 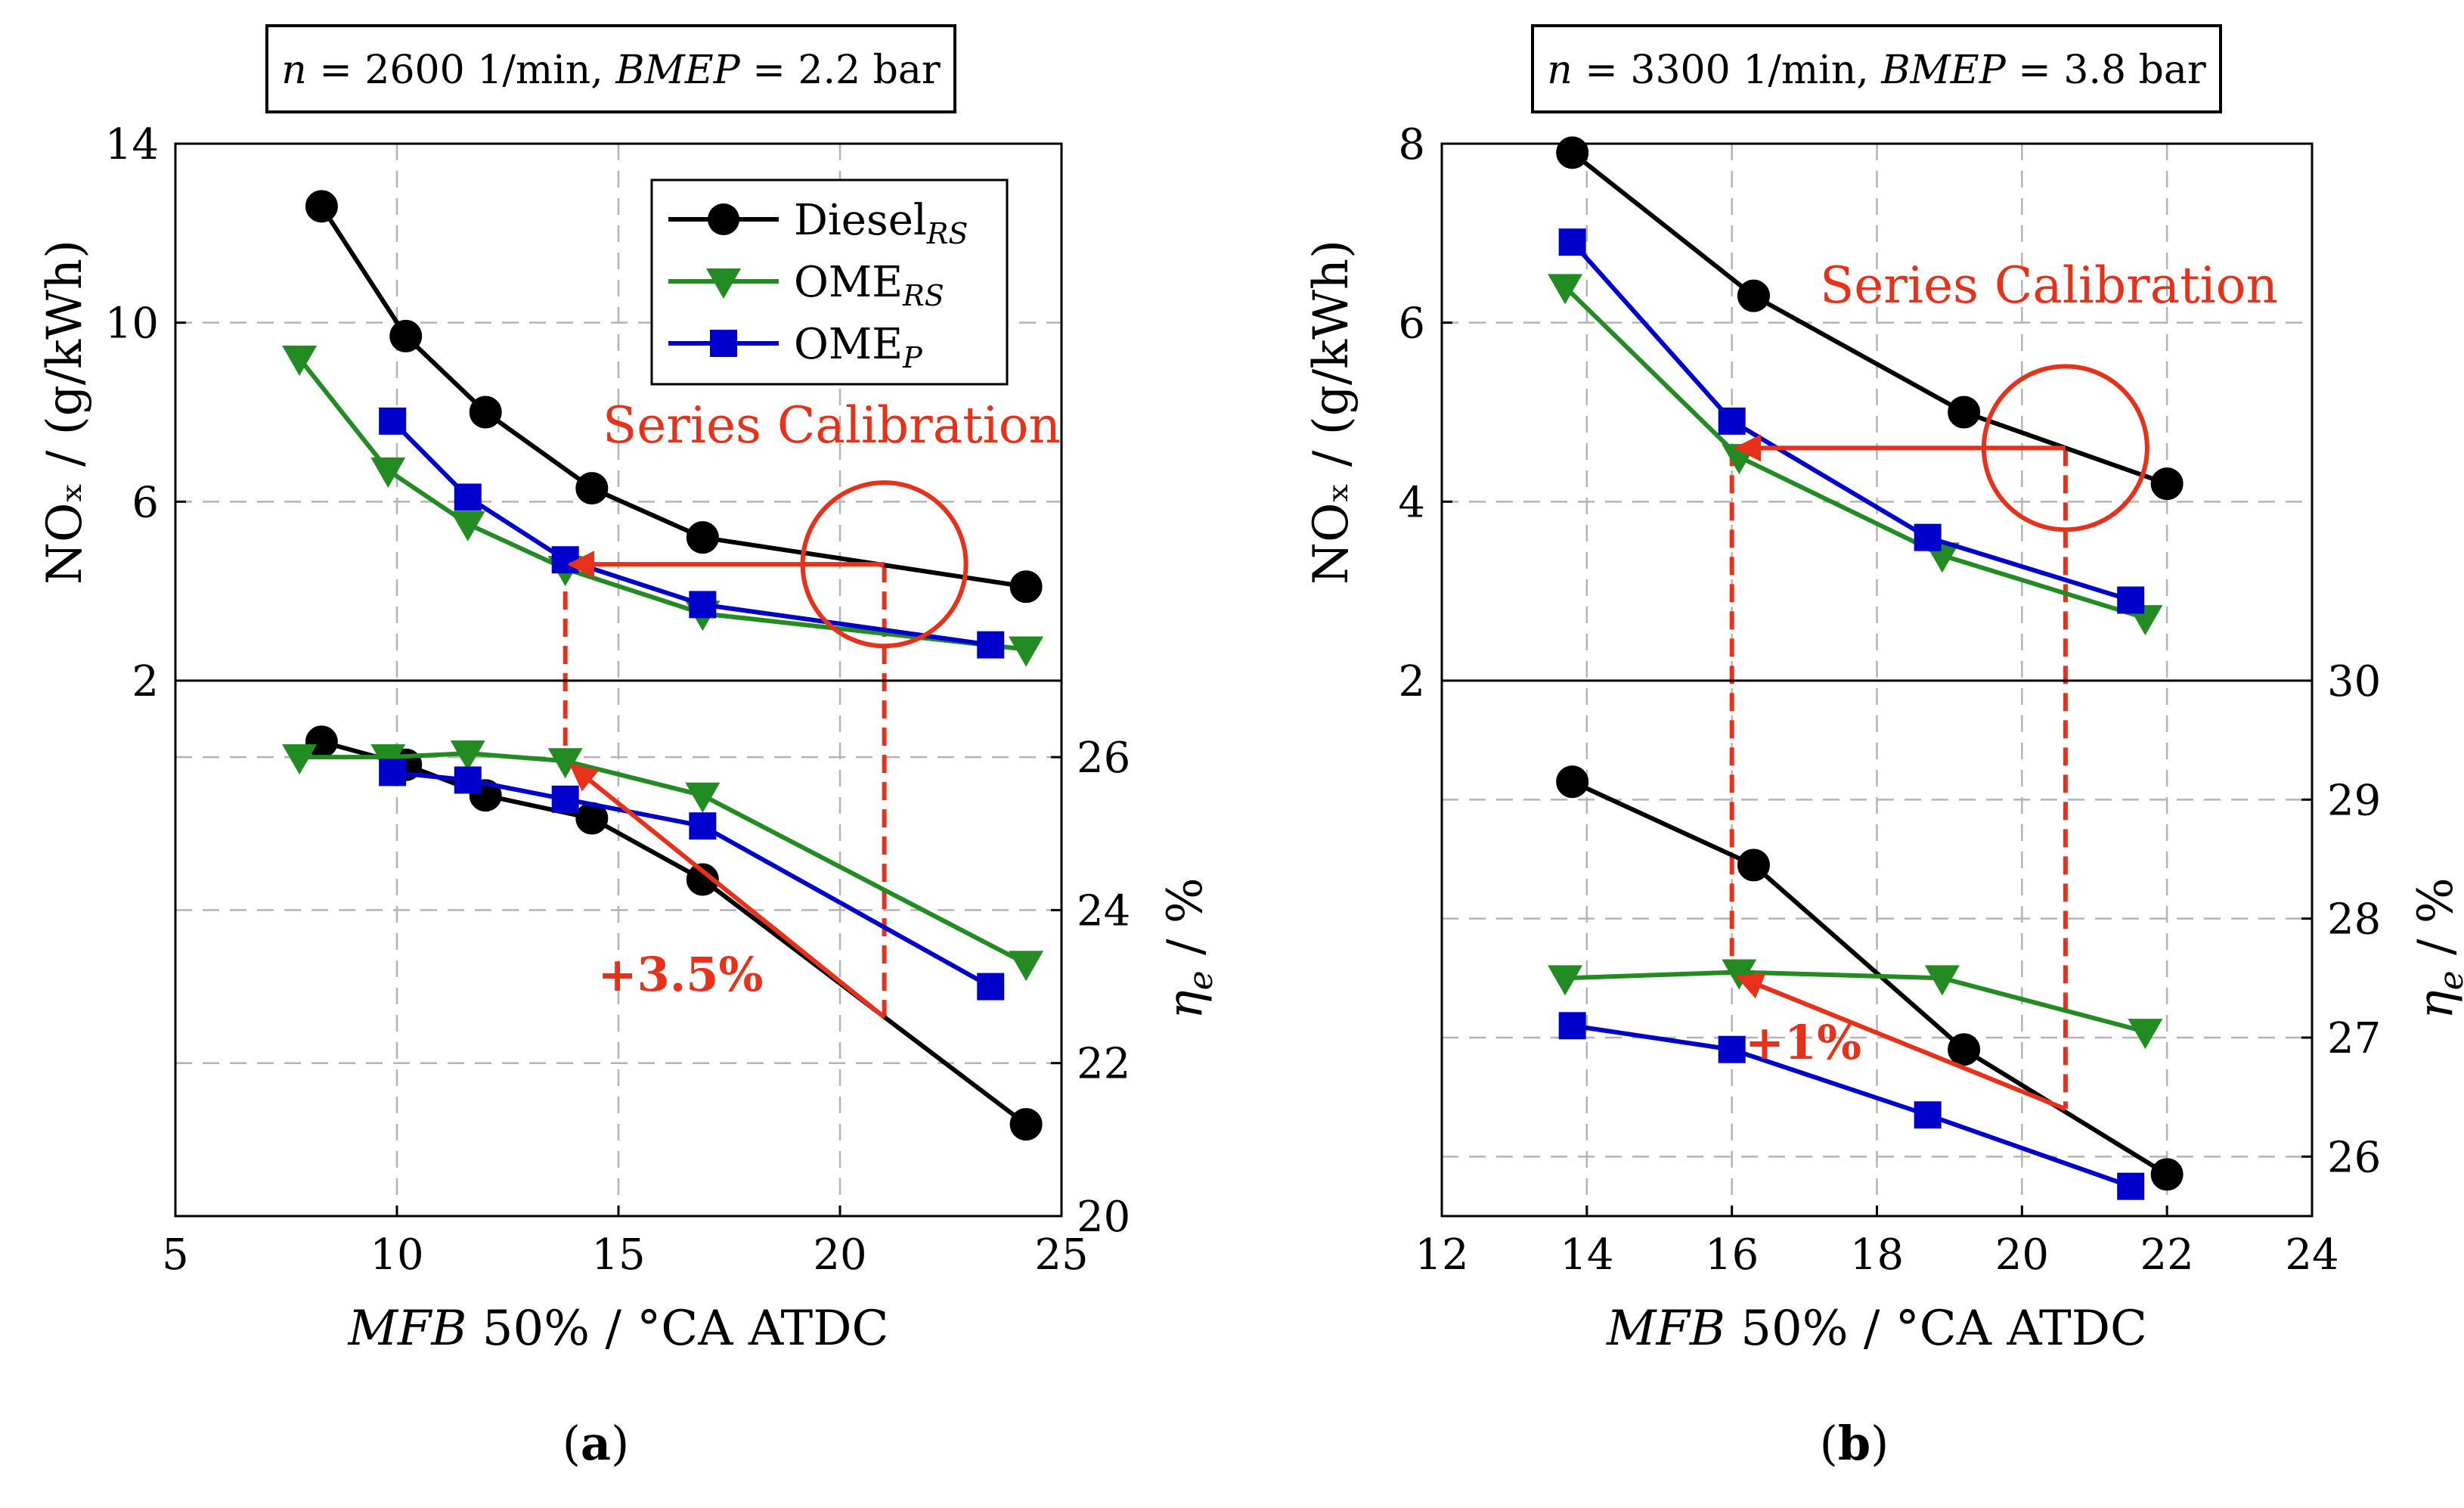 I want to click on series-calibration-label: Series Calibration, so click(x=2049, y=285).